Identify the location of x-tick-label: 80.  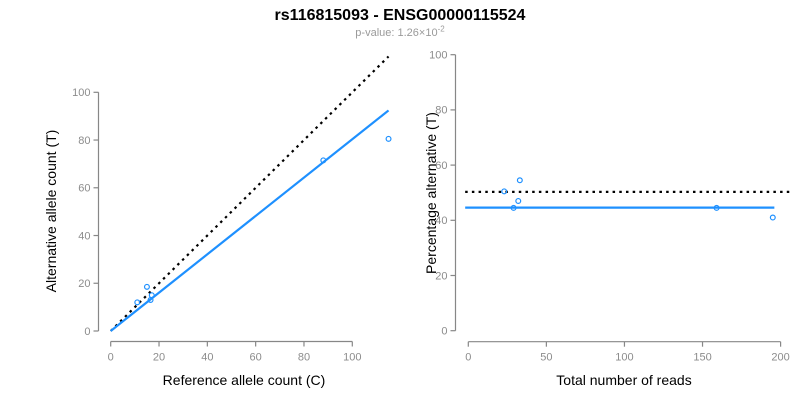
(304, 358).